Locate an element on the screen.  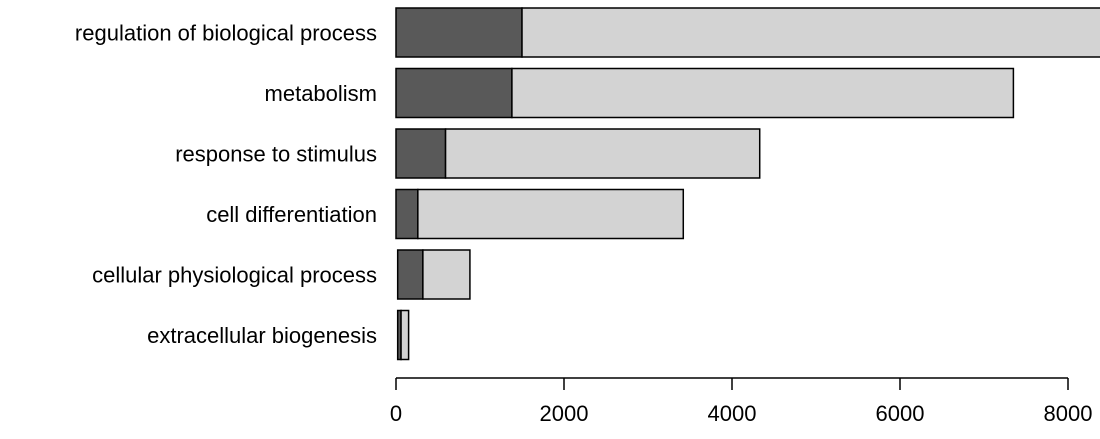
x-tick-label: 2000 is located at coordinates (564, 413).